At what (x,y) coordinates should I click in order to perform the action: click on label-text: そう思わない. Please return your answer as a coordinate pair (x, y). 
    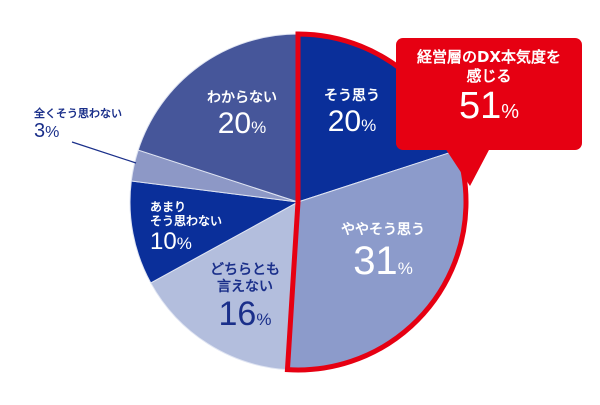
    Looking at the image, I should click on (186, 221).